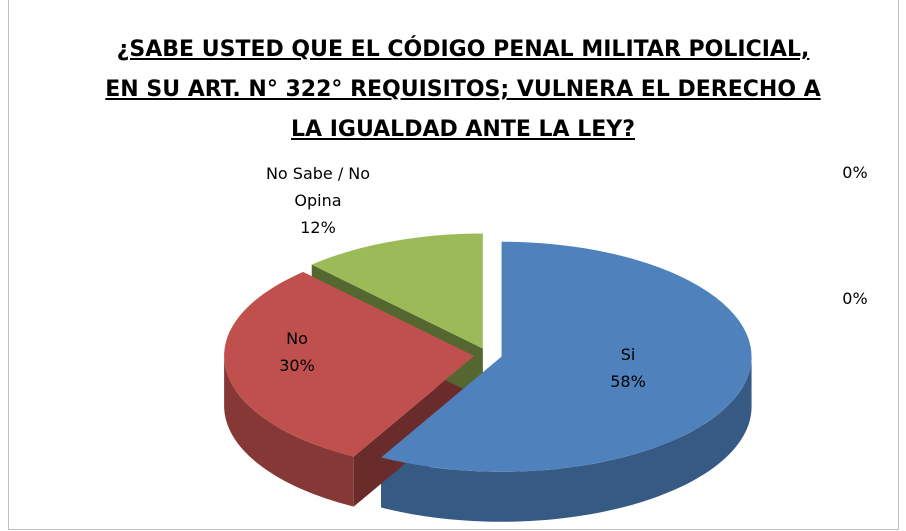  I want to click on value-label: 12%, so click(318, 227).